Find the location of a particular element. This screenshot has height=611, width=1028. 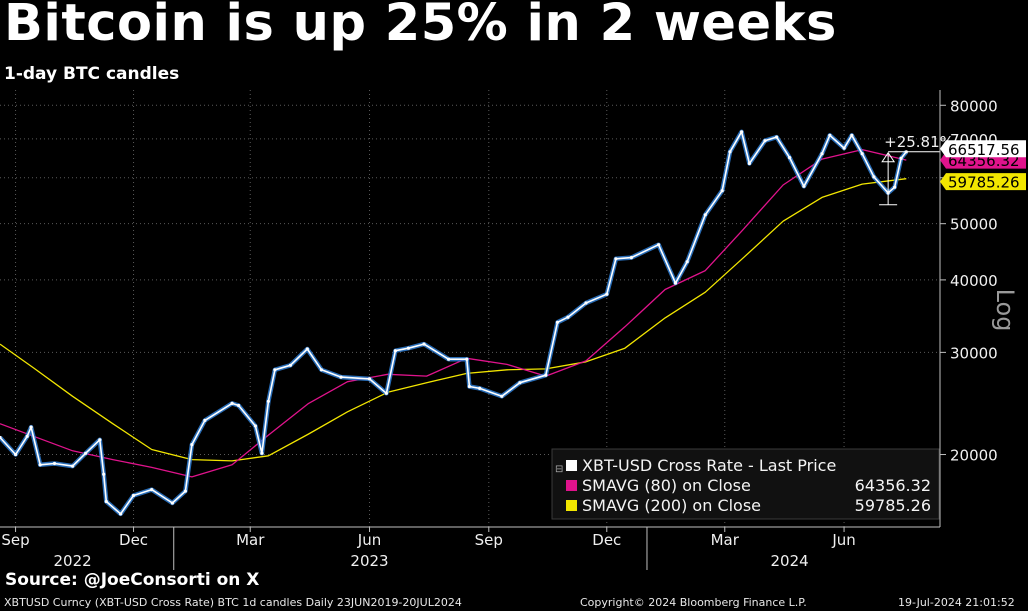

x-tick-label: Jun is located at coordinates (369, 540).